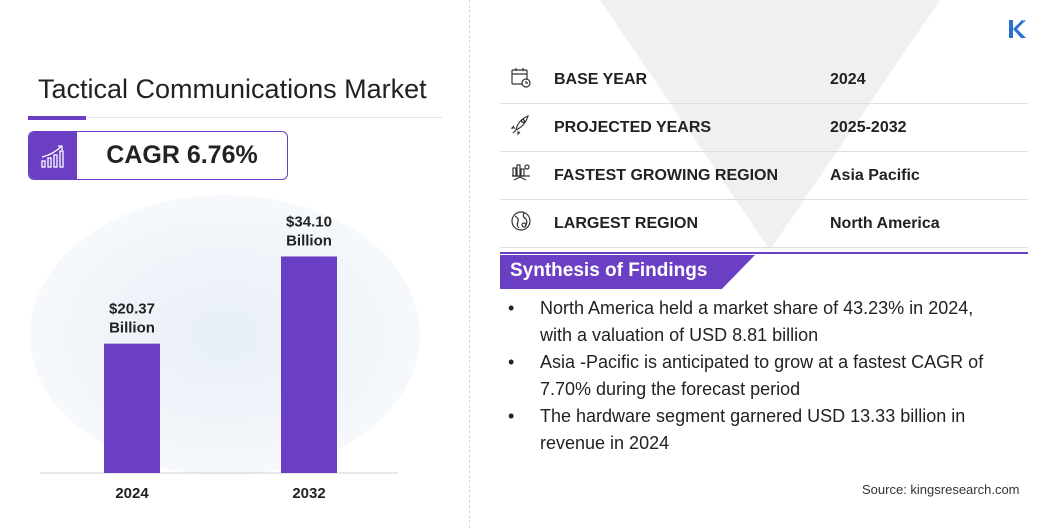  I want to click on stat-label: PROJECTED YEARS, so click(633, 127).